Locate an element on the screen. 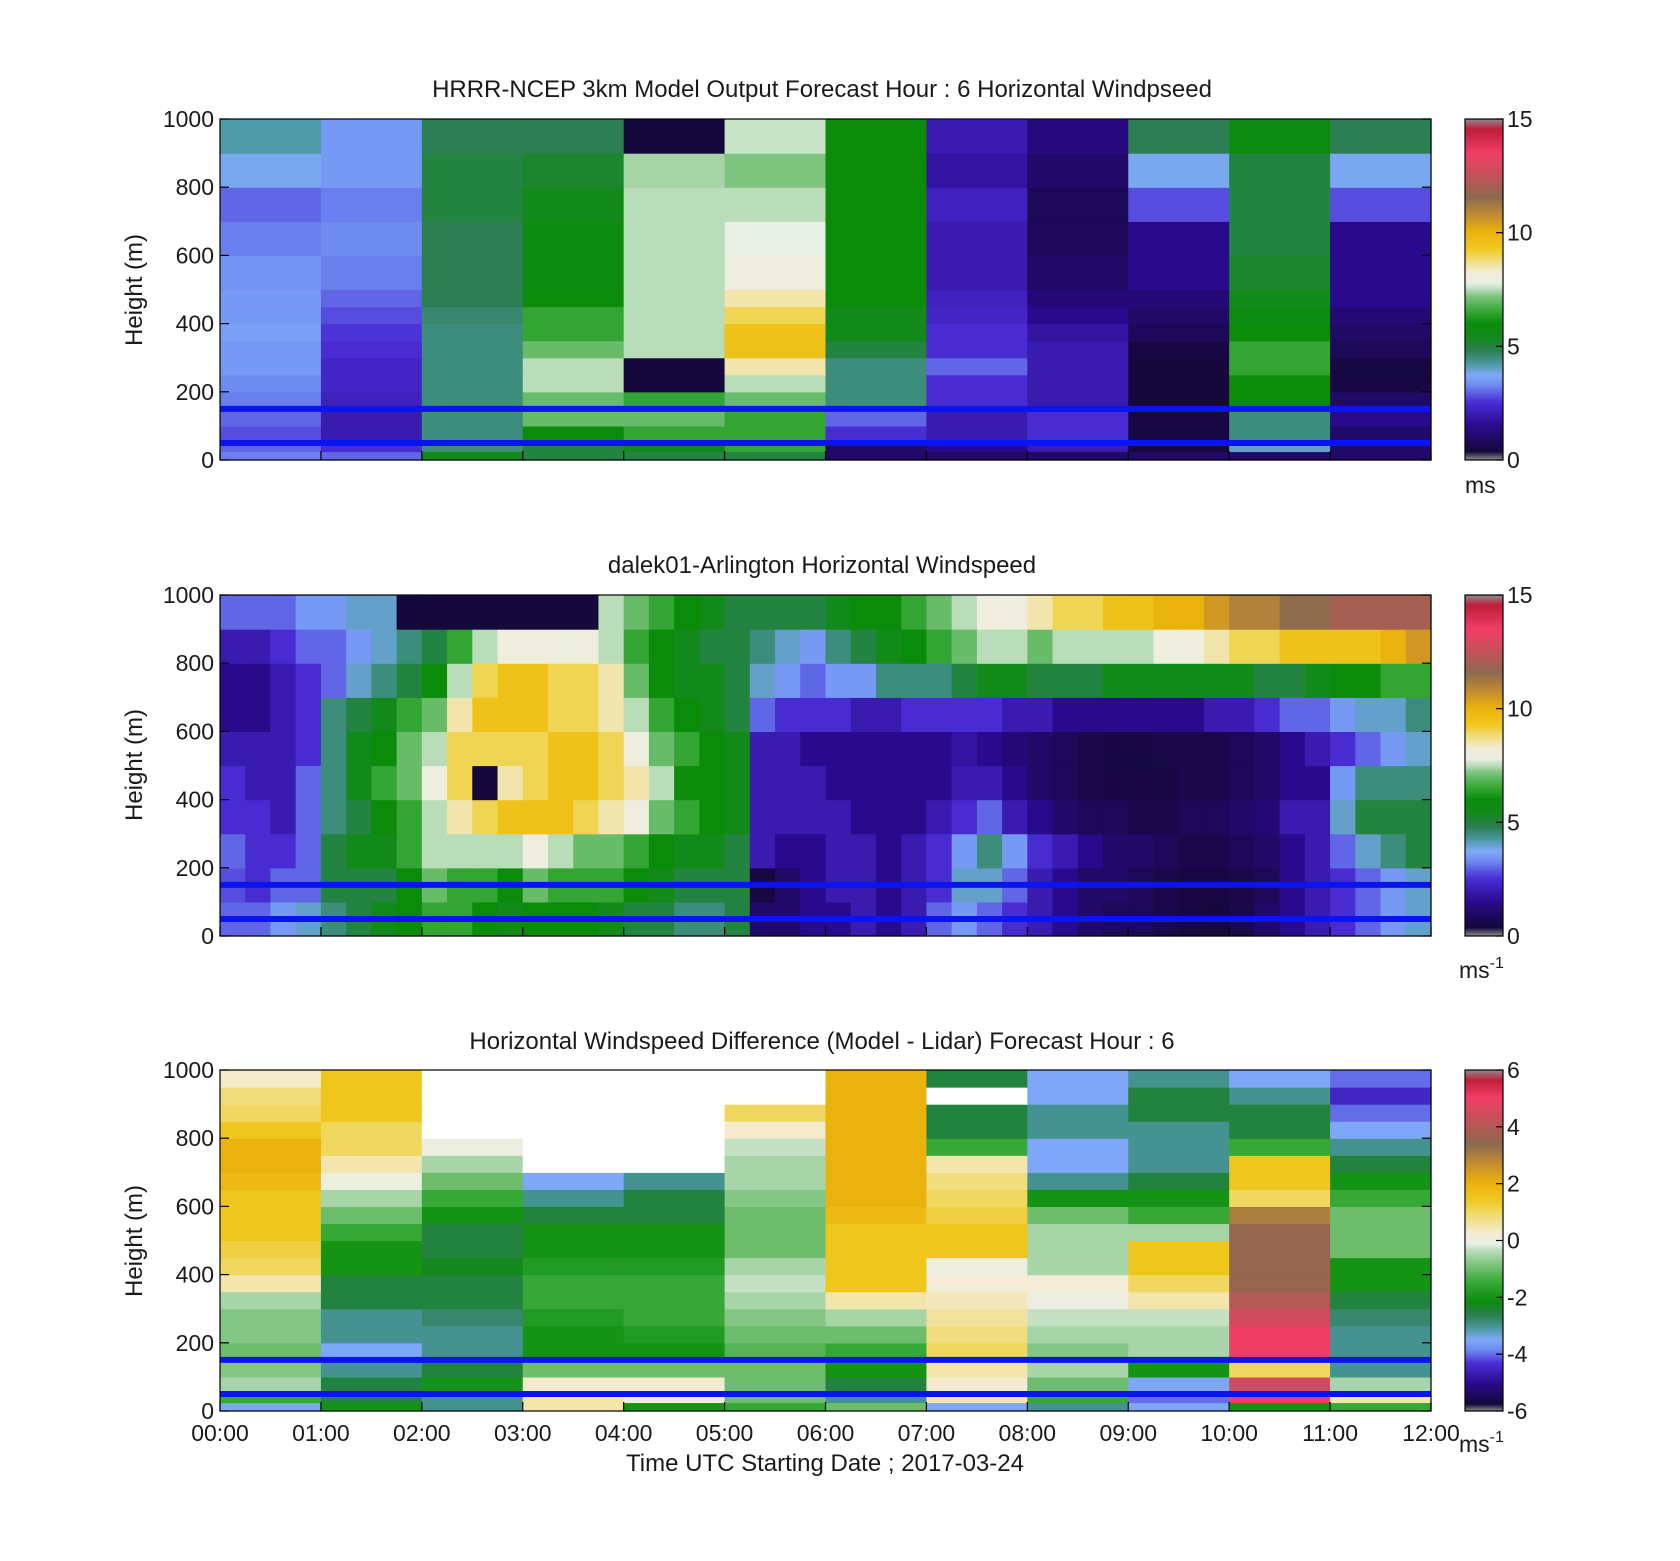  panel-lidar-colorbar-tick-label: 15 is located at coordinates (1520, 595).